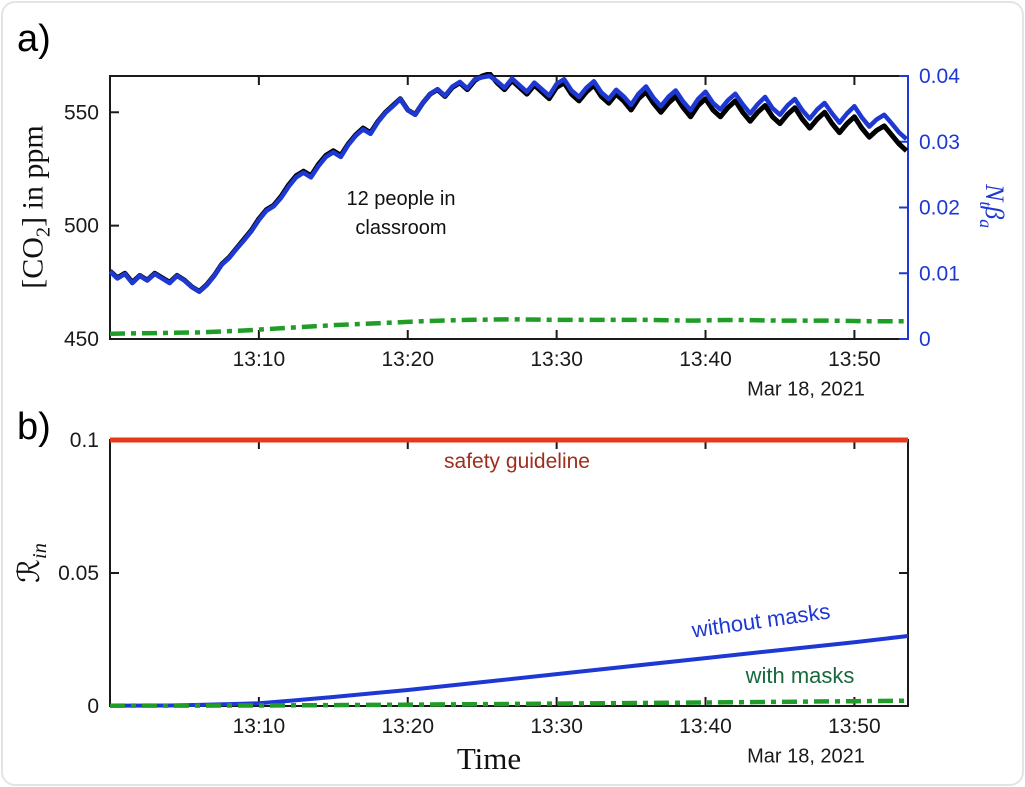  What do you see at coordinates (34, 427) in the screenshot?
I see `panel-b-letter: b)` at bounding box center [34, 427].